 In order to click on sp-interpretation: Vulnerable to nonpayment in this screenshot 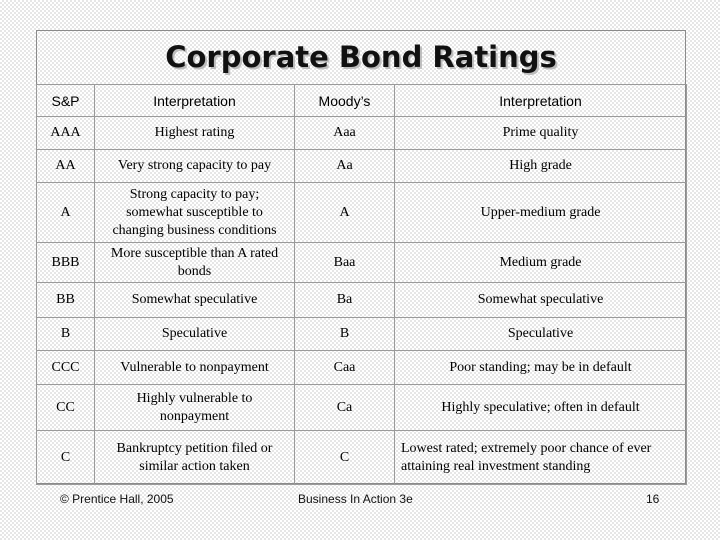, I will do `click(194, 367)`.